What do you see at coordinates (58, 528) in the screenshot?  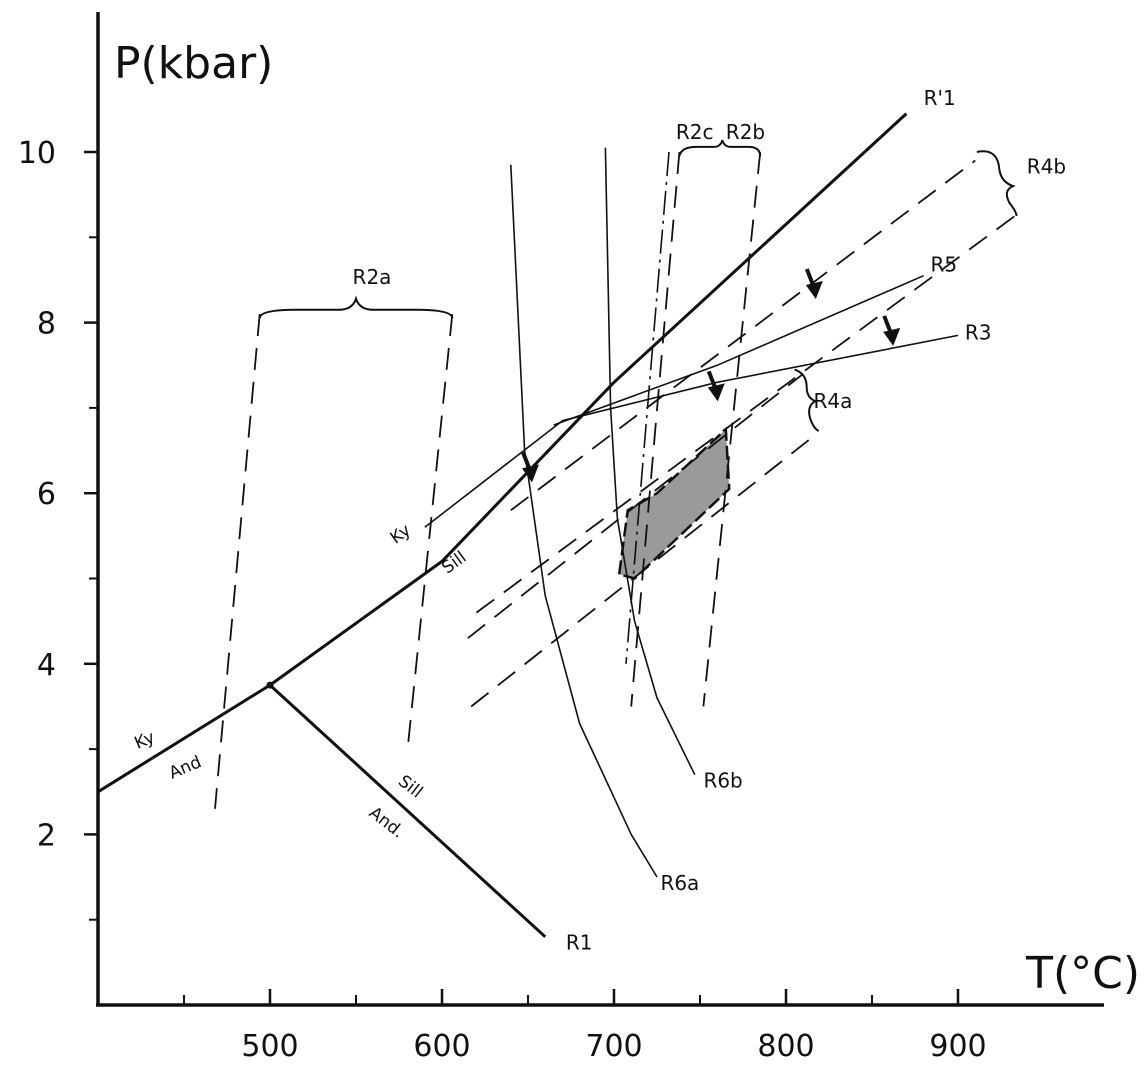 I see `y-ticks: 2 4 6 8 10` at bounding box center [58, 528].